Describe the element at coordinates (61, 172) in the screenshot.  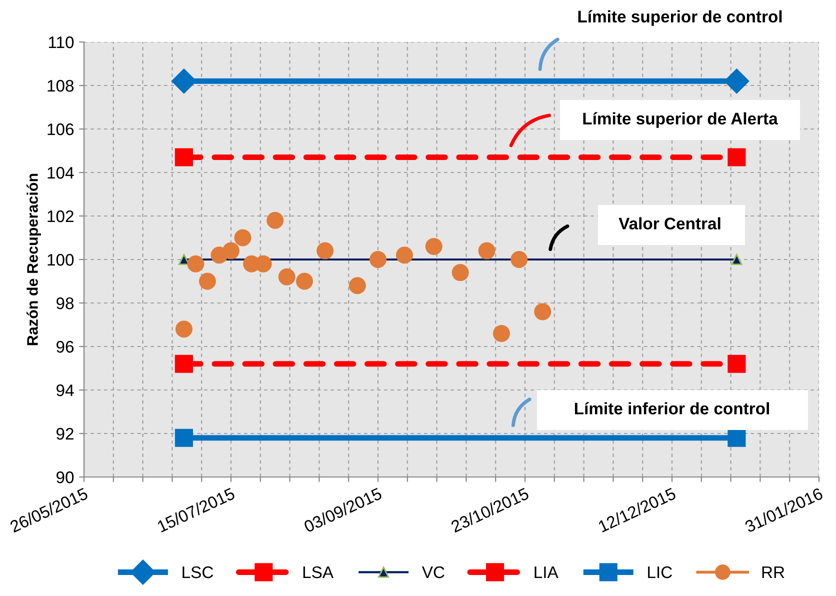
I see `y-tick-label: 104` at that location.